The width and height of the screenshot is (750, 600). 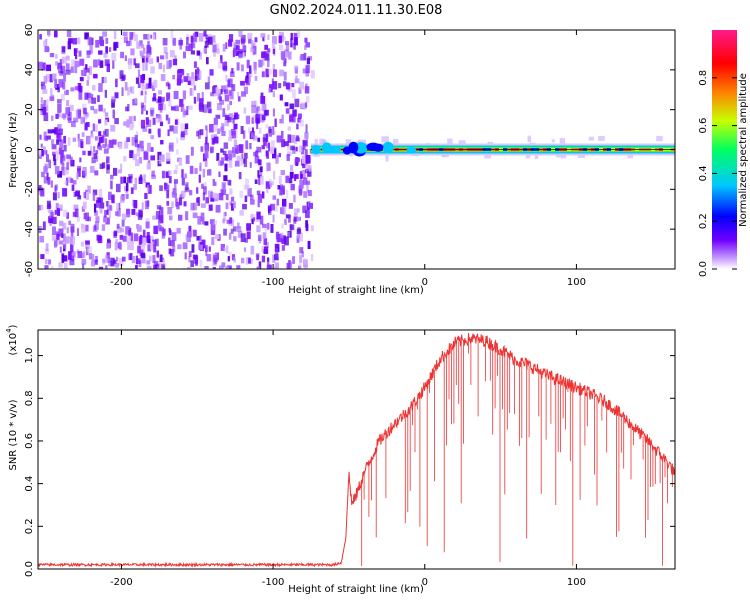 I want to click on x-tick-label: 100, so click(x=576, y=282).